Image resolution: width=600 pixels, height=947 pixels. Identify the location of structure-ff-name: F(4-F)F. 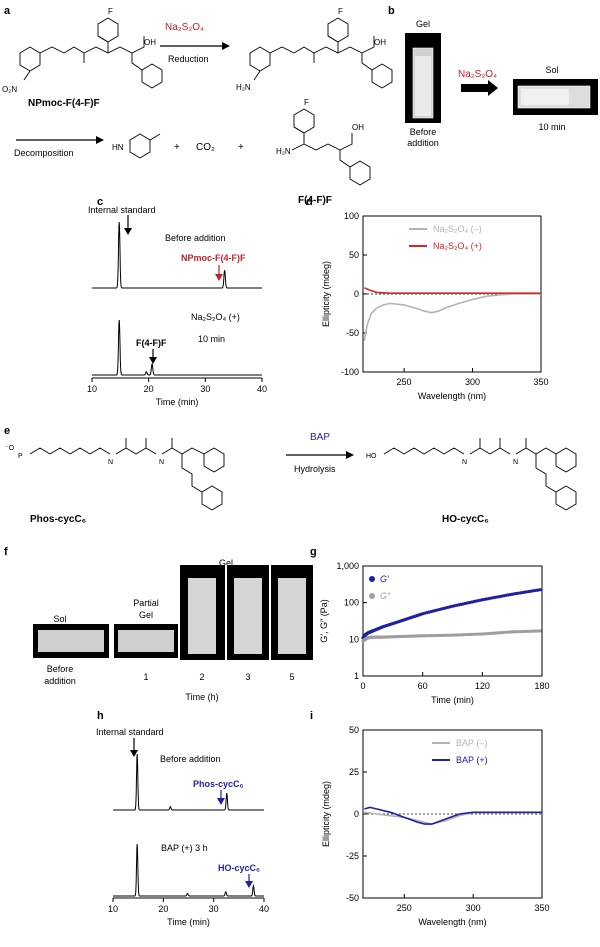
(315, 200).